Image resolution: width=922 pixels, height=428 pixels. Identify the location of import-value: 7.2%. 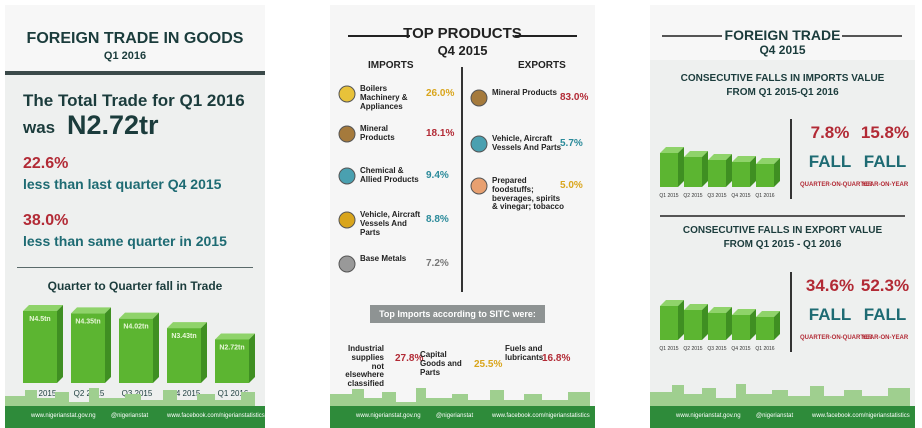
(437, 263).